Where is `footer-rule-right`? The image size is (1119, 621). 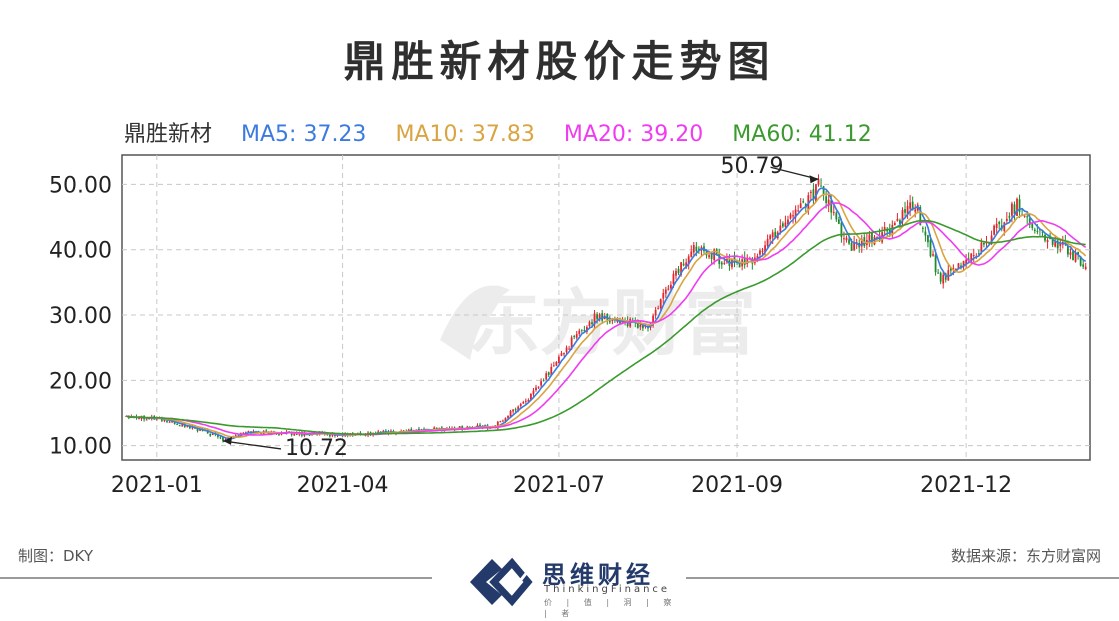 footer-rule-right is located at coordinates (902, 578).